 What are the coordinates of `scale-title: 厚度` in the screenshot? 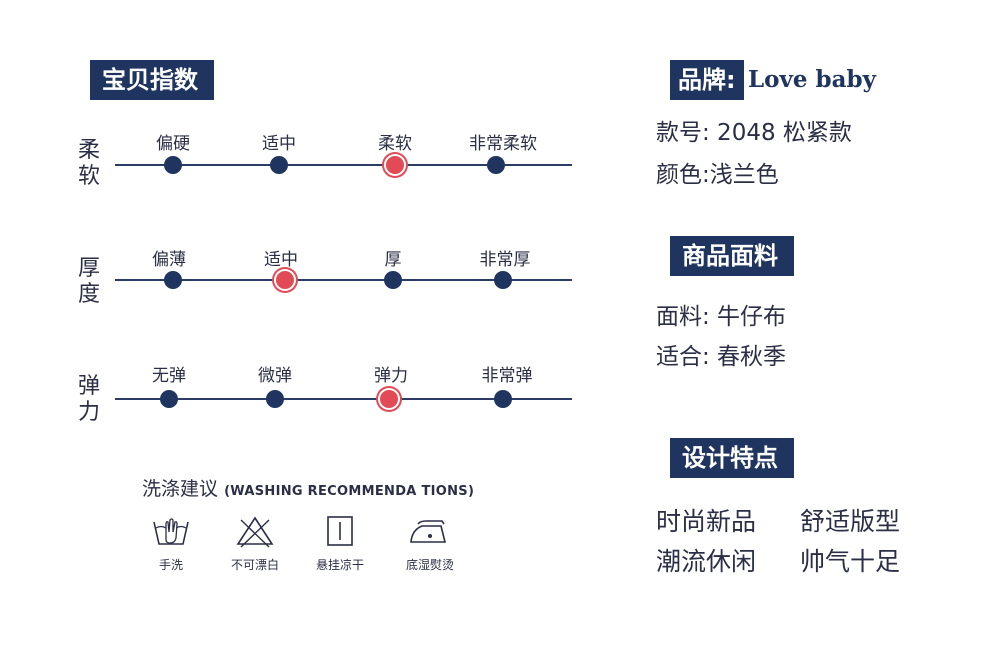 It's located at (88, 281).